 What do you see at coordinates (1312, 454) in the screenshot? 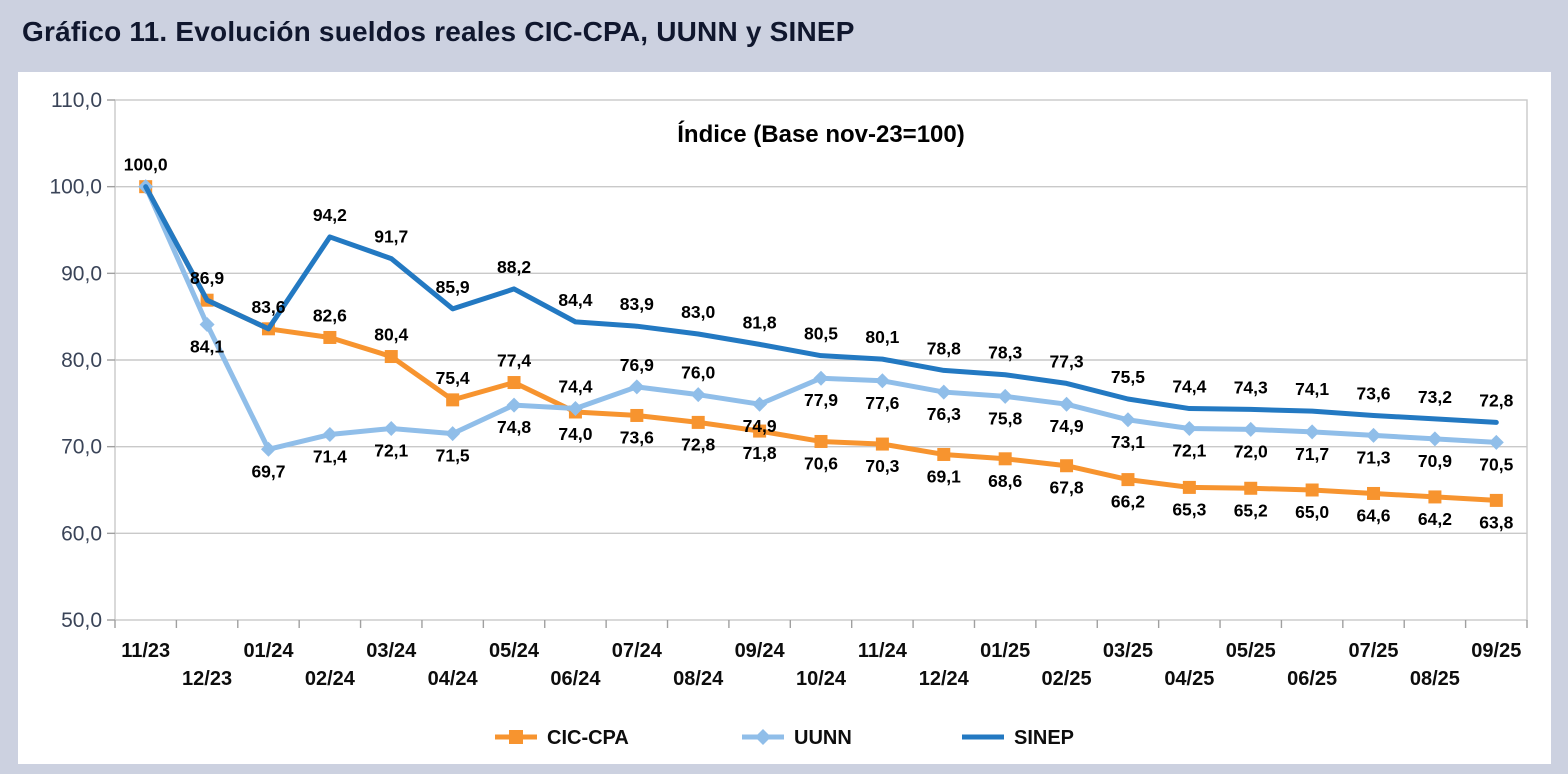
I see `data-label-uunn: 71,7` at bounding box center [1312, 454].